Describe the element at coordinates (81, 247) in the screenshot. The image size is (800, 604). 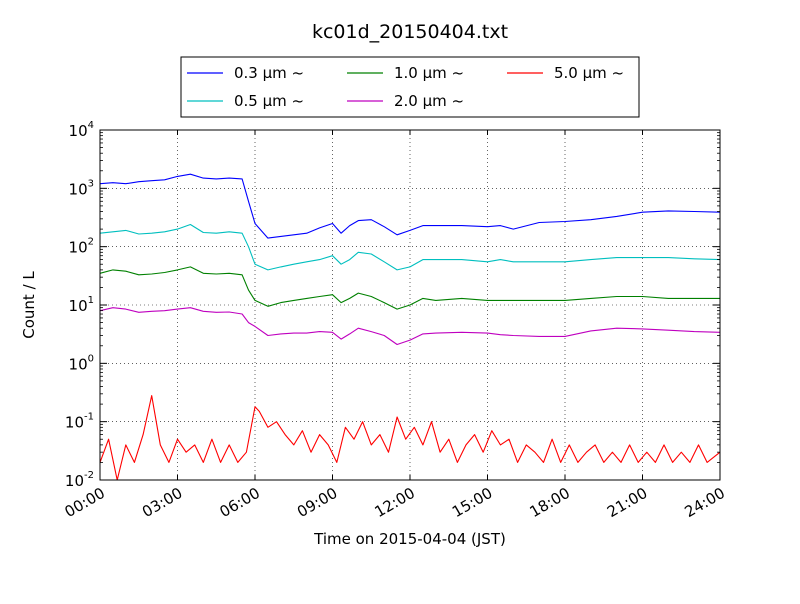
I see `y-tick-label: 10²` at that location.